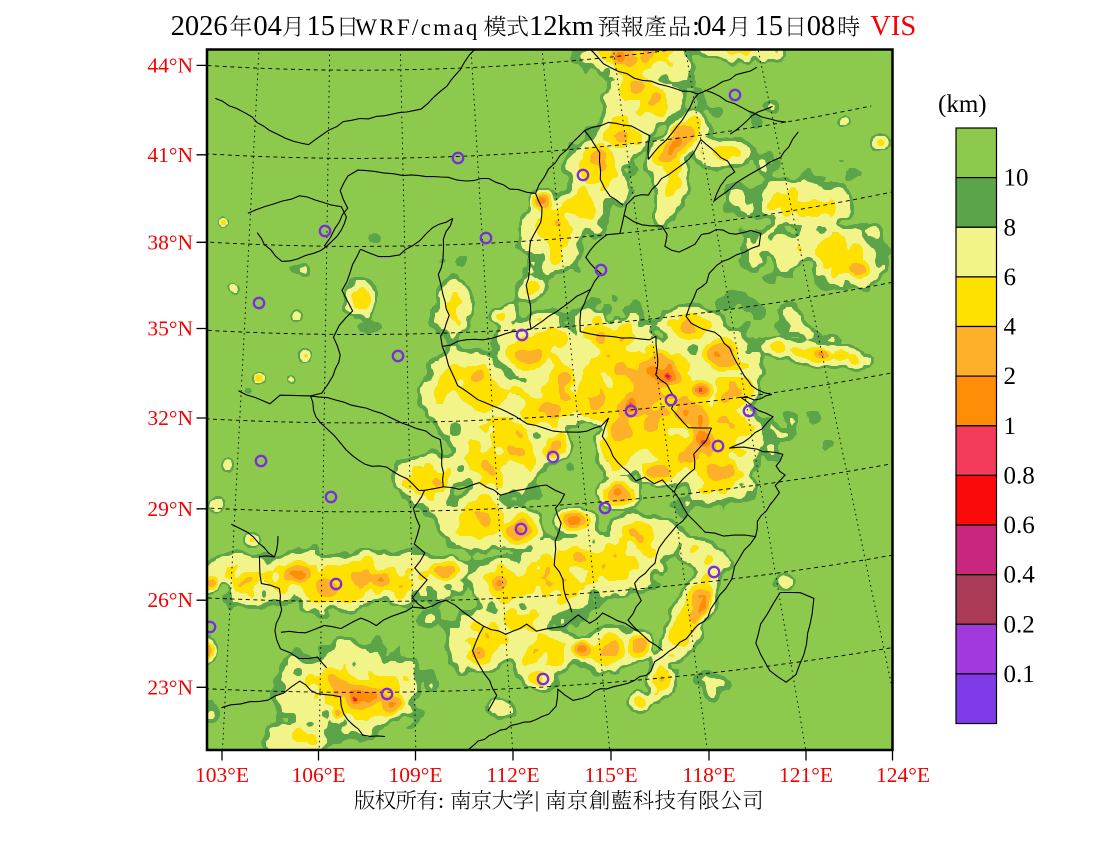  I want to click on svg-text: 124°E, so click(903, 775).